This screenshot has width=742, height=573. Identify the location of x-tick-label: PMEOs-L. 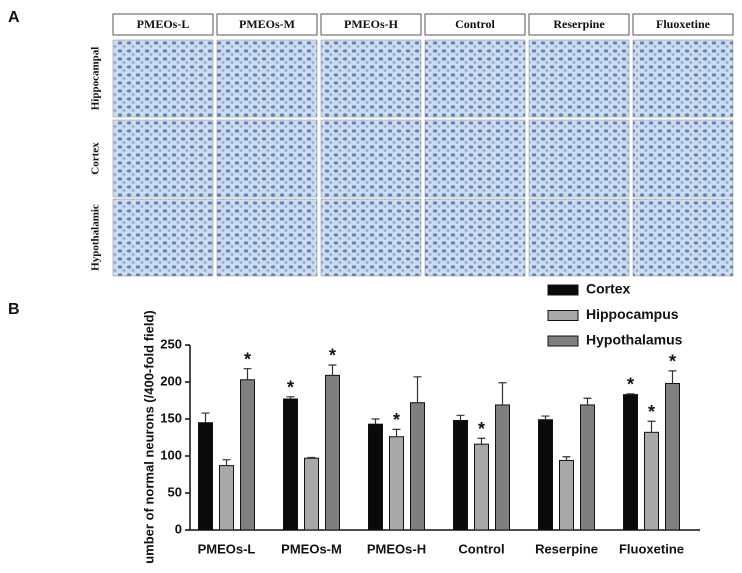
(227, 548).